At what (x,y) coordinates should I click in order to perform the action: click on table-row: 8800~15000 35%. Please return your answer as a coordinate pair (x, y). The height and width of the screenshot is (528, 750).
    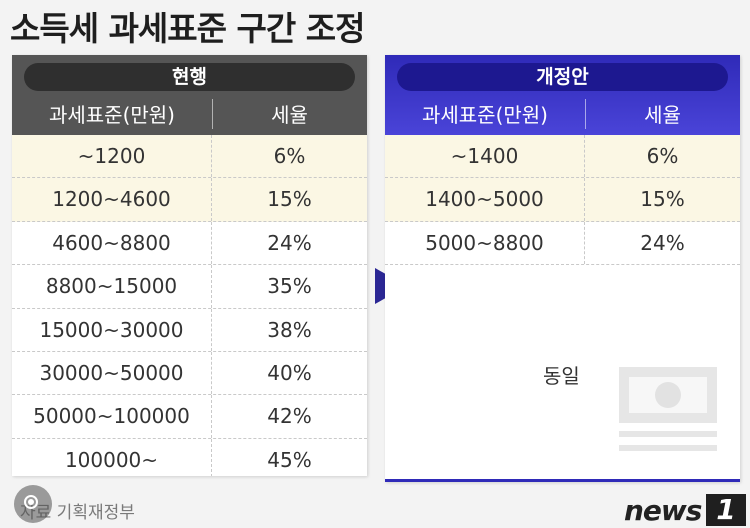
    Looking at the image, I should click on (189, 287).